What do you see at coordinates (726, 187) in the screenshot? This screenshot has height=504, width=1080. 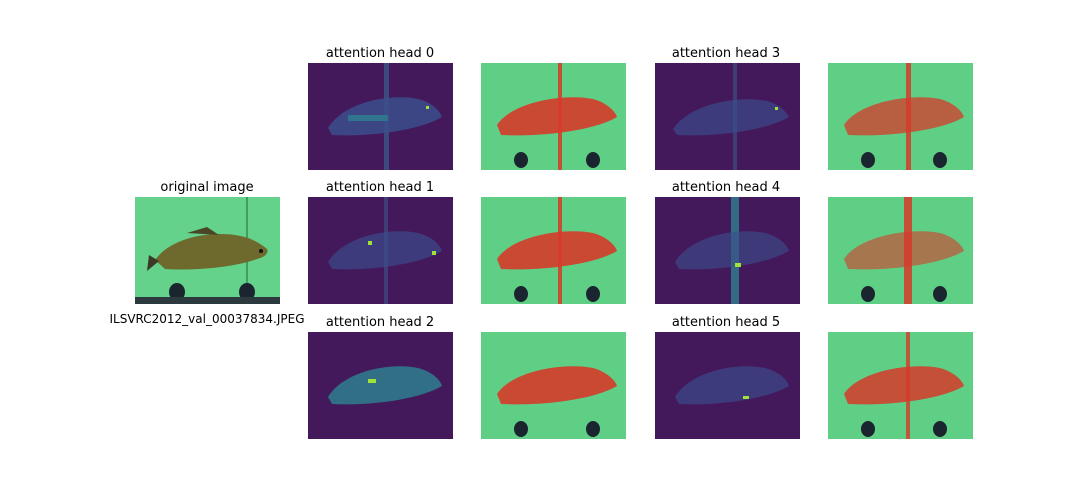 I see `head-4-title: attention head 4` at bounding box center [726, 187].